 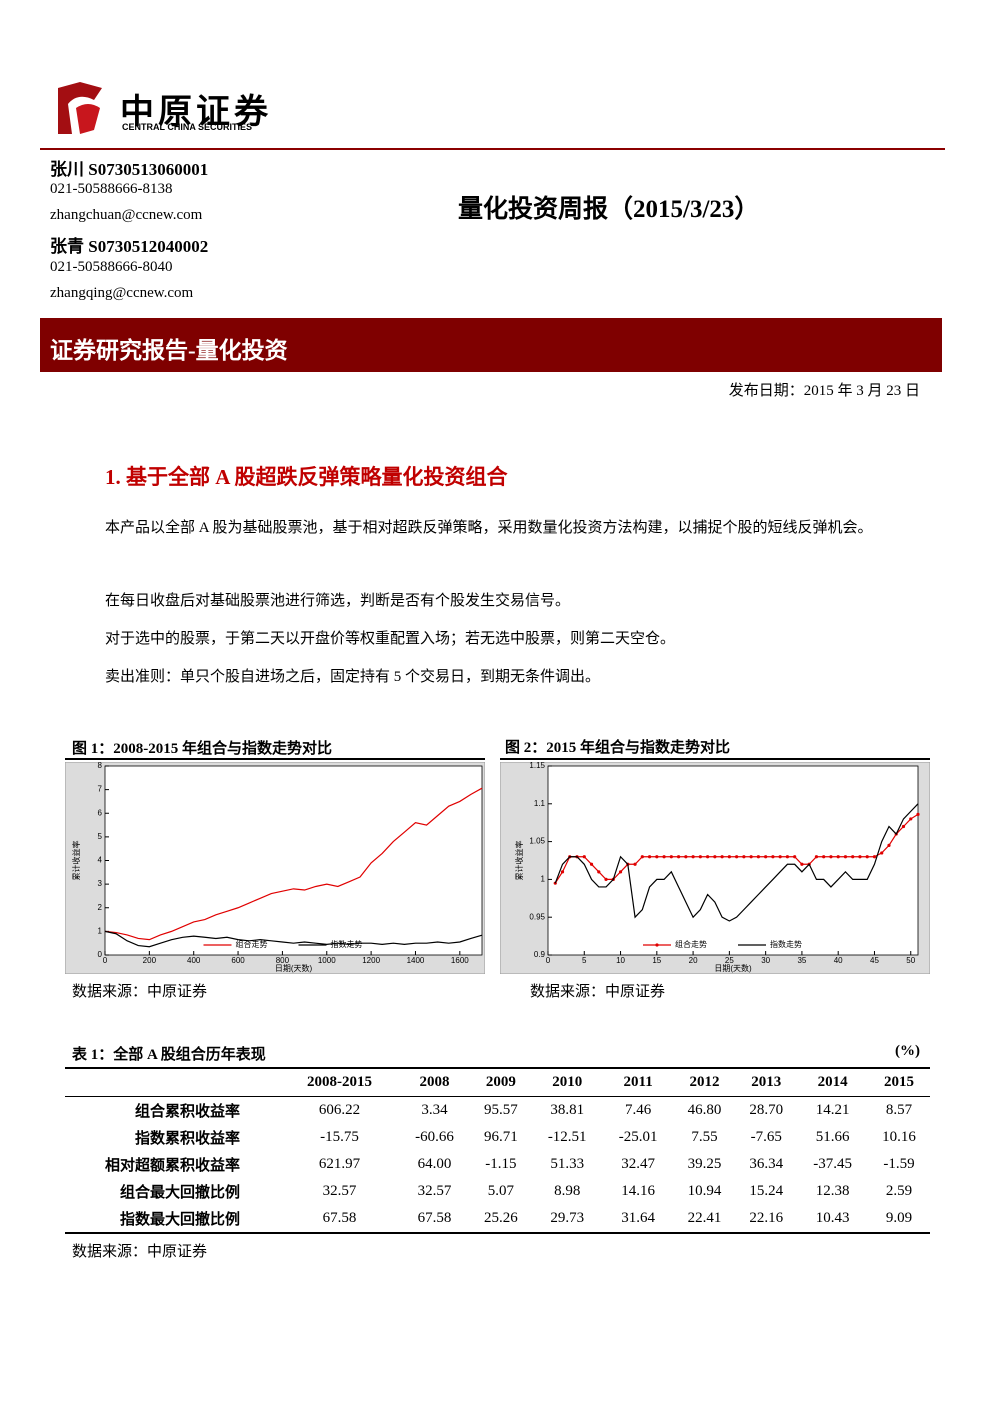 What do you see at coordinates (202, 749) in the screenshot?
I see `figure-caption: 图 1：2008-2015 年组合与指数走势对比` at bounding box center [202, 749].